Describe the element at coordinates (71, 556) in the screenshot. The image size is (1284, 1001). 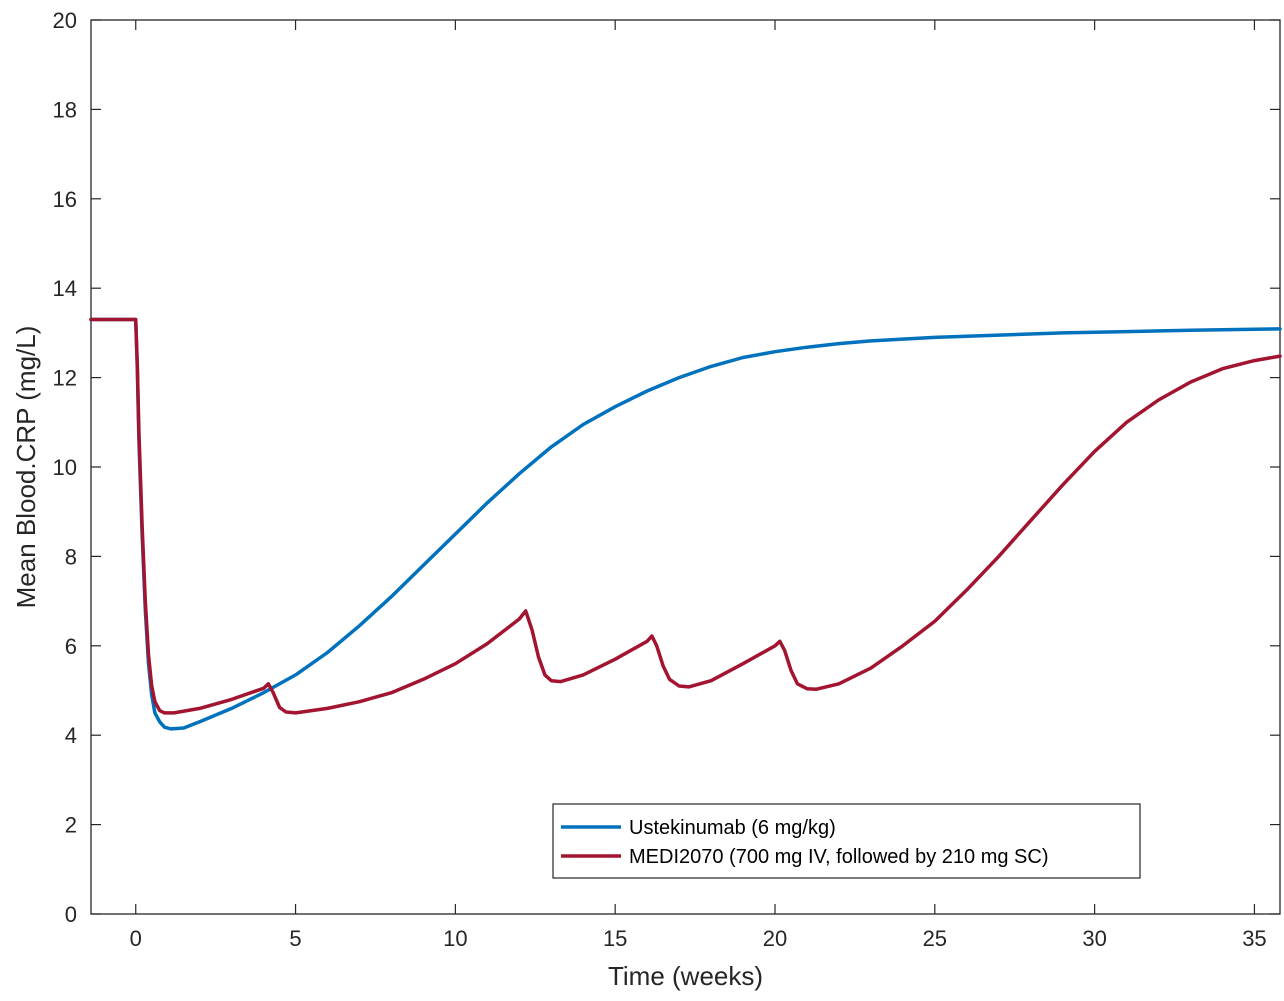
I see `y-tick-label: 8` at that location.